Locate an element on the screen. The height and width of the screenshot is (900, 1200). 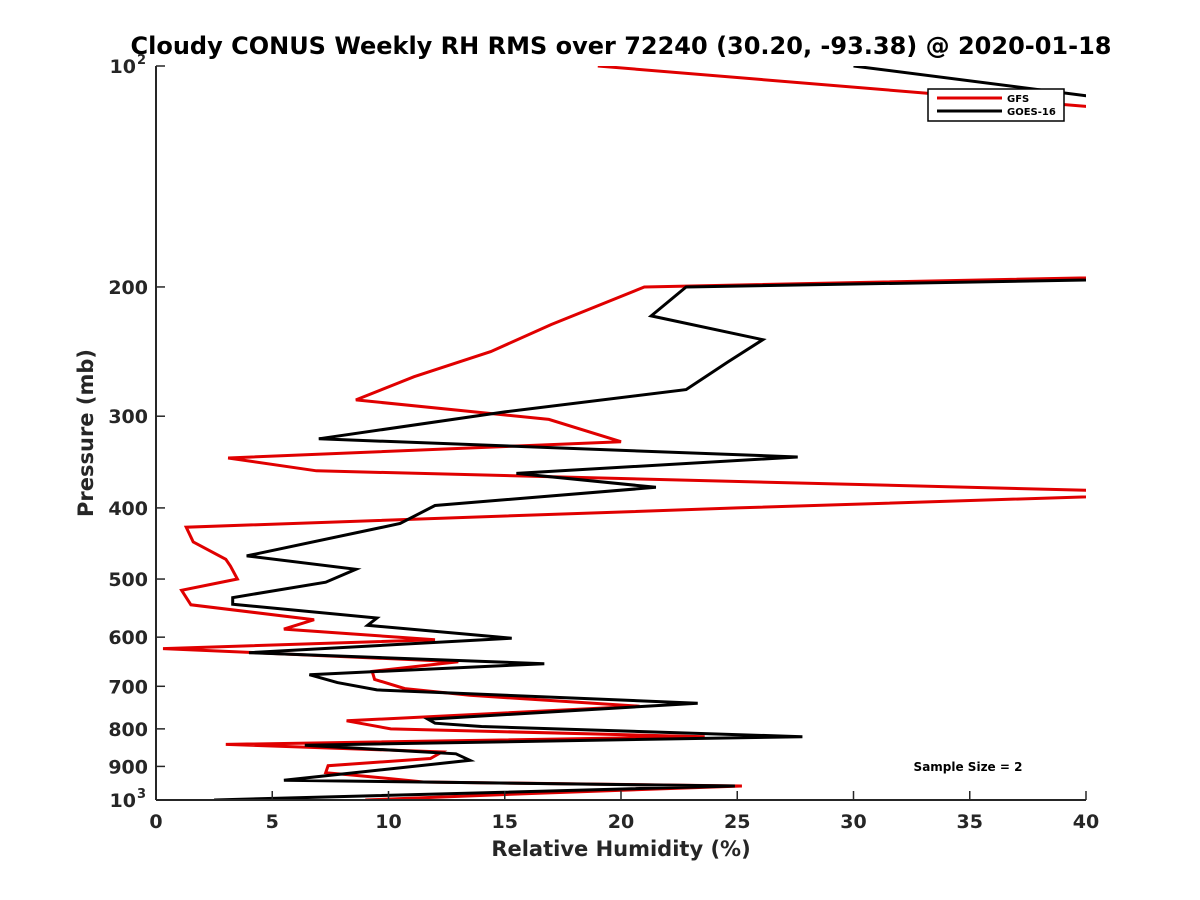
legend-label: GFS is located at coordinates (1018, 99).